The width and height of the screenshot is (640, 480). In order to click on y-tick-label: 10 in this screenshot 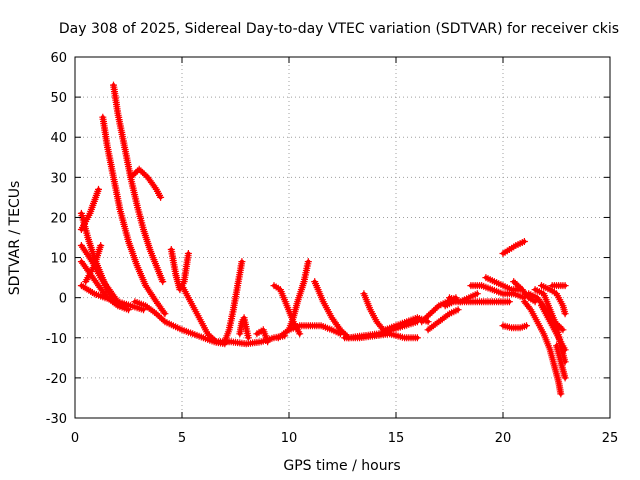, I will do `click(58, 259)`.